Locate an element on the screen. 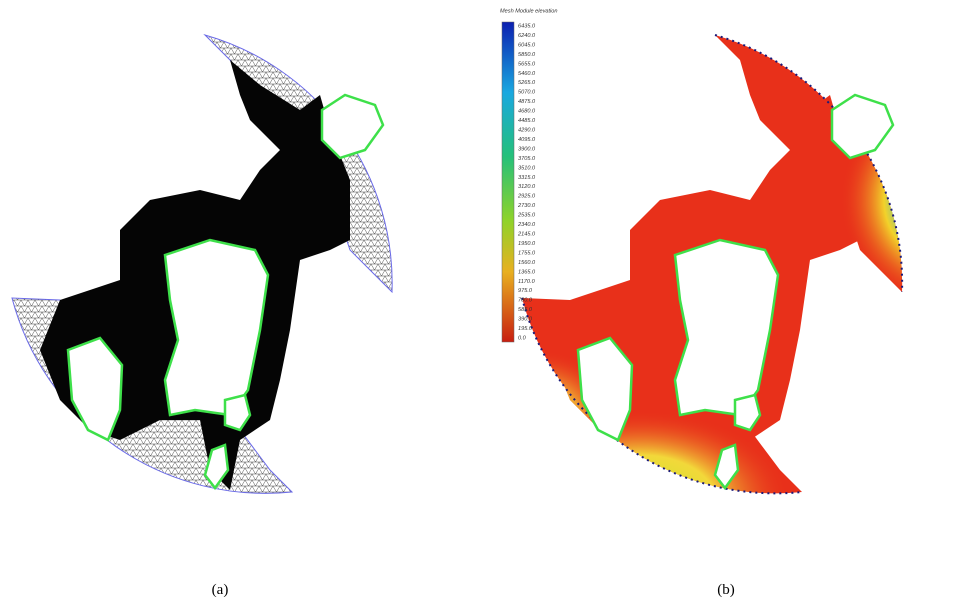  legend-label: 4290.0 is located at coordinates (527, 130).